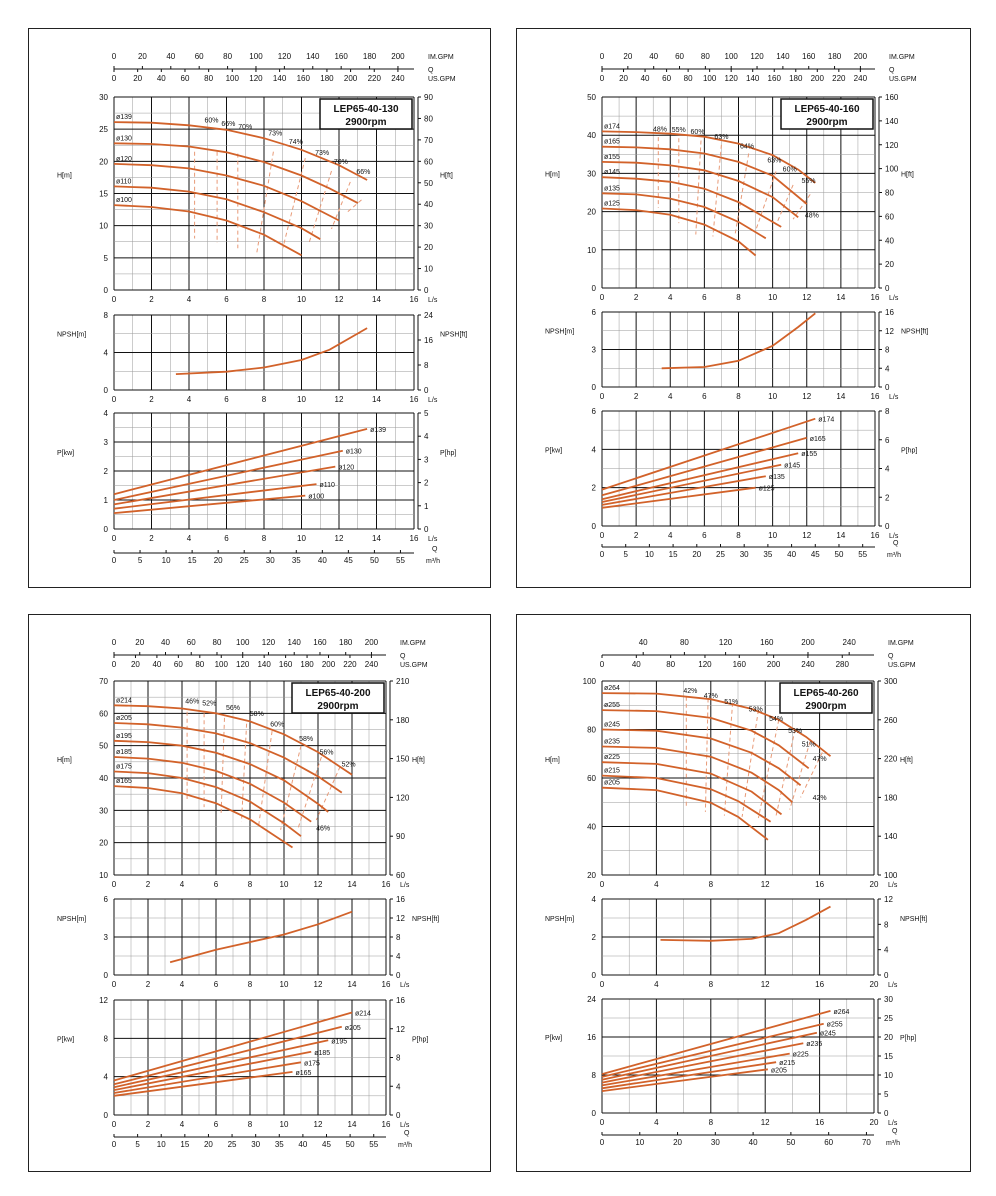 The height and width of the screenshot is (1196, 996). I want to click on impeller-label: ø155, so click(809, 454).